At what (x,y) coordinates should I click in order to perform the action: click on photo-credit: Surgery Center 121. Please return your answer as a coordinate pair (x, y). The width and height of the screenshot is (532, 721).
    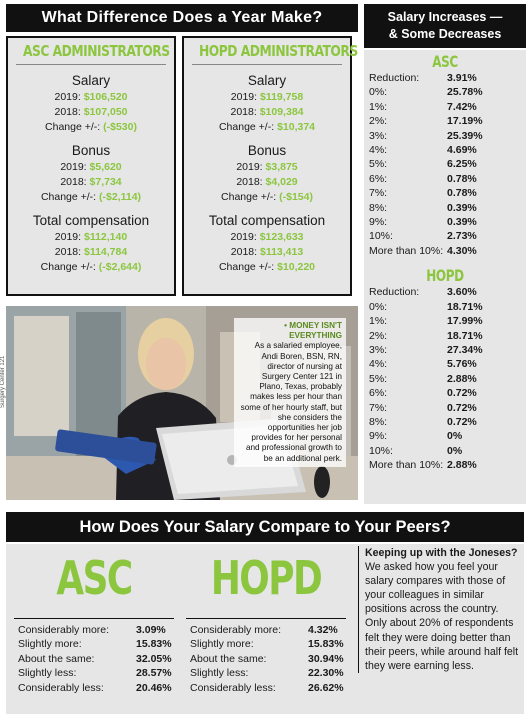
    Looking at the image, I should click on (3, 381).